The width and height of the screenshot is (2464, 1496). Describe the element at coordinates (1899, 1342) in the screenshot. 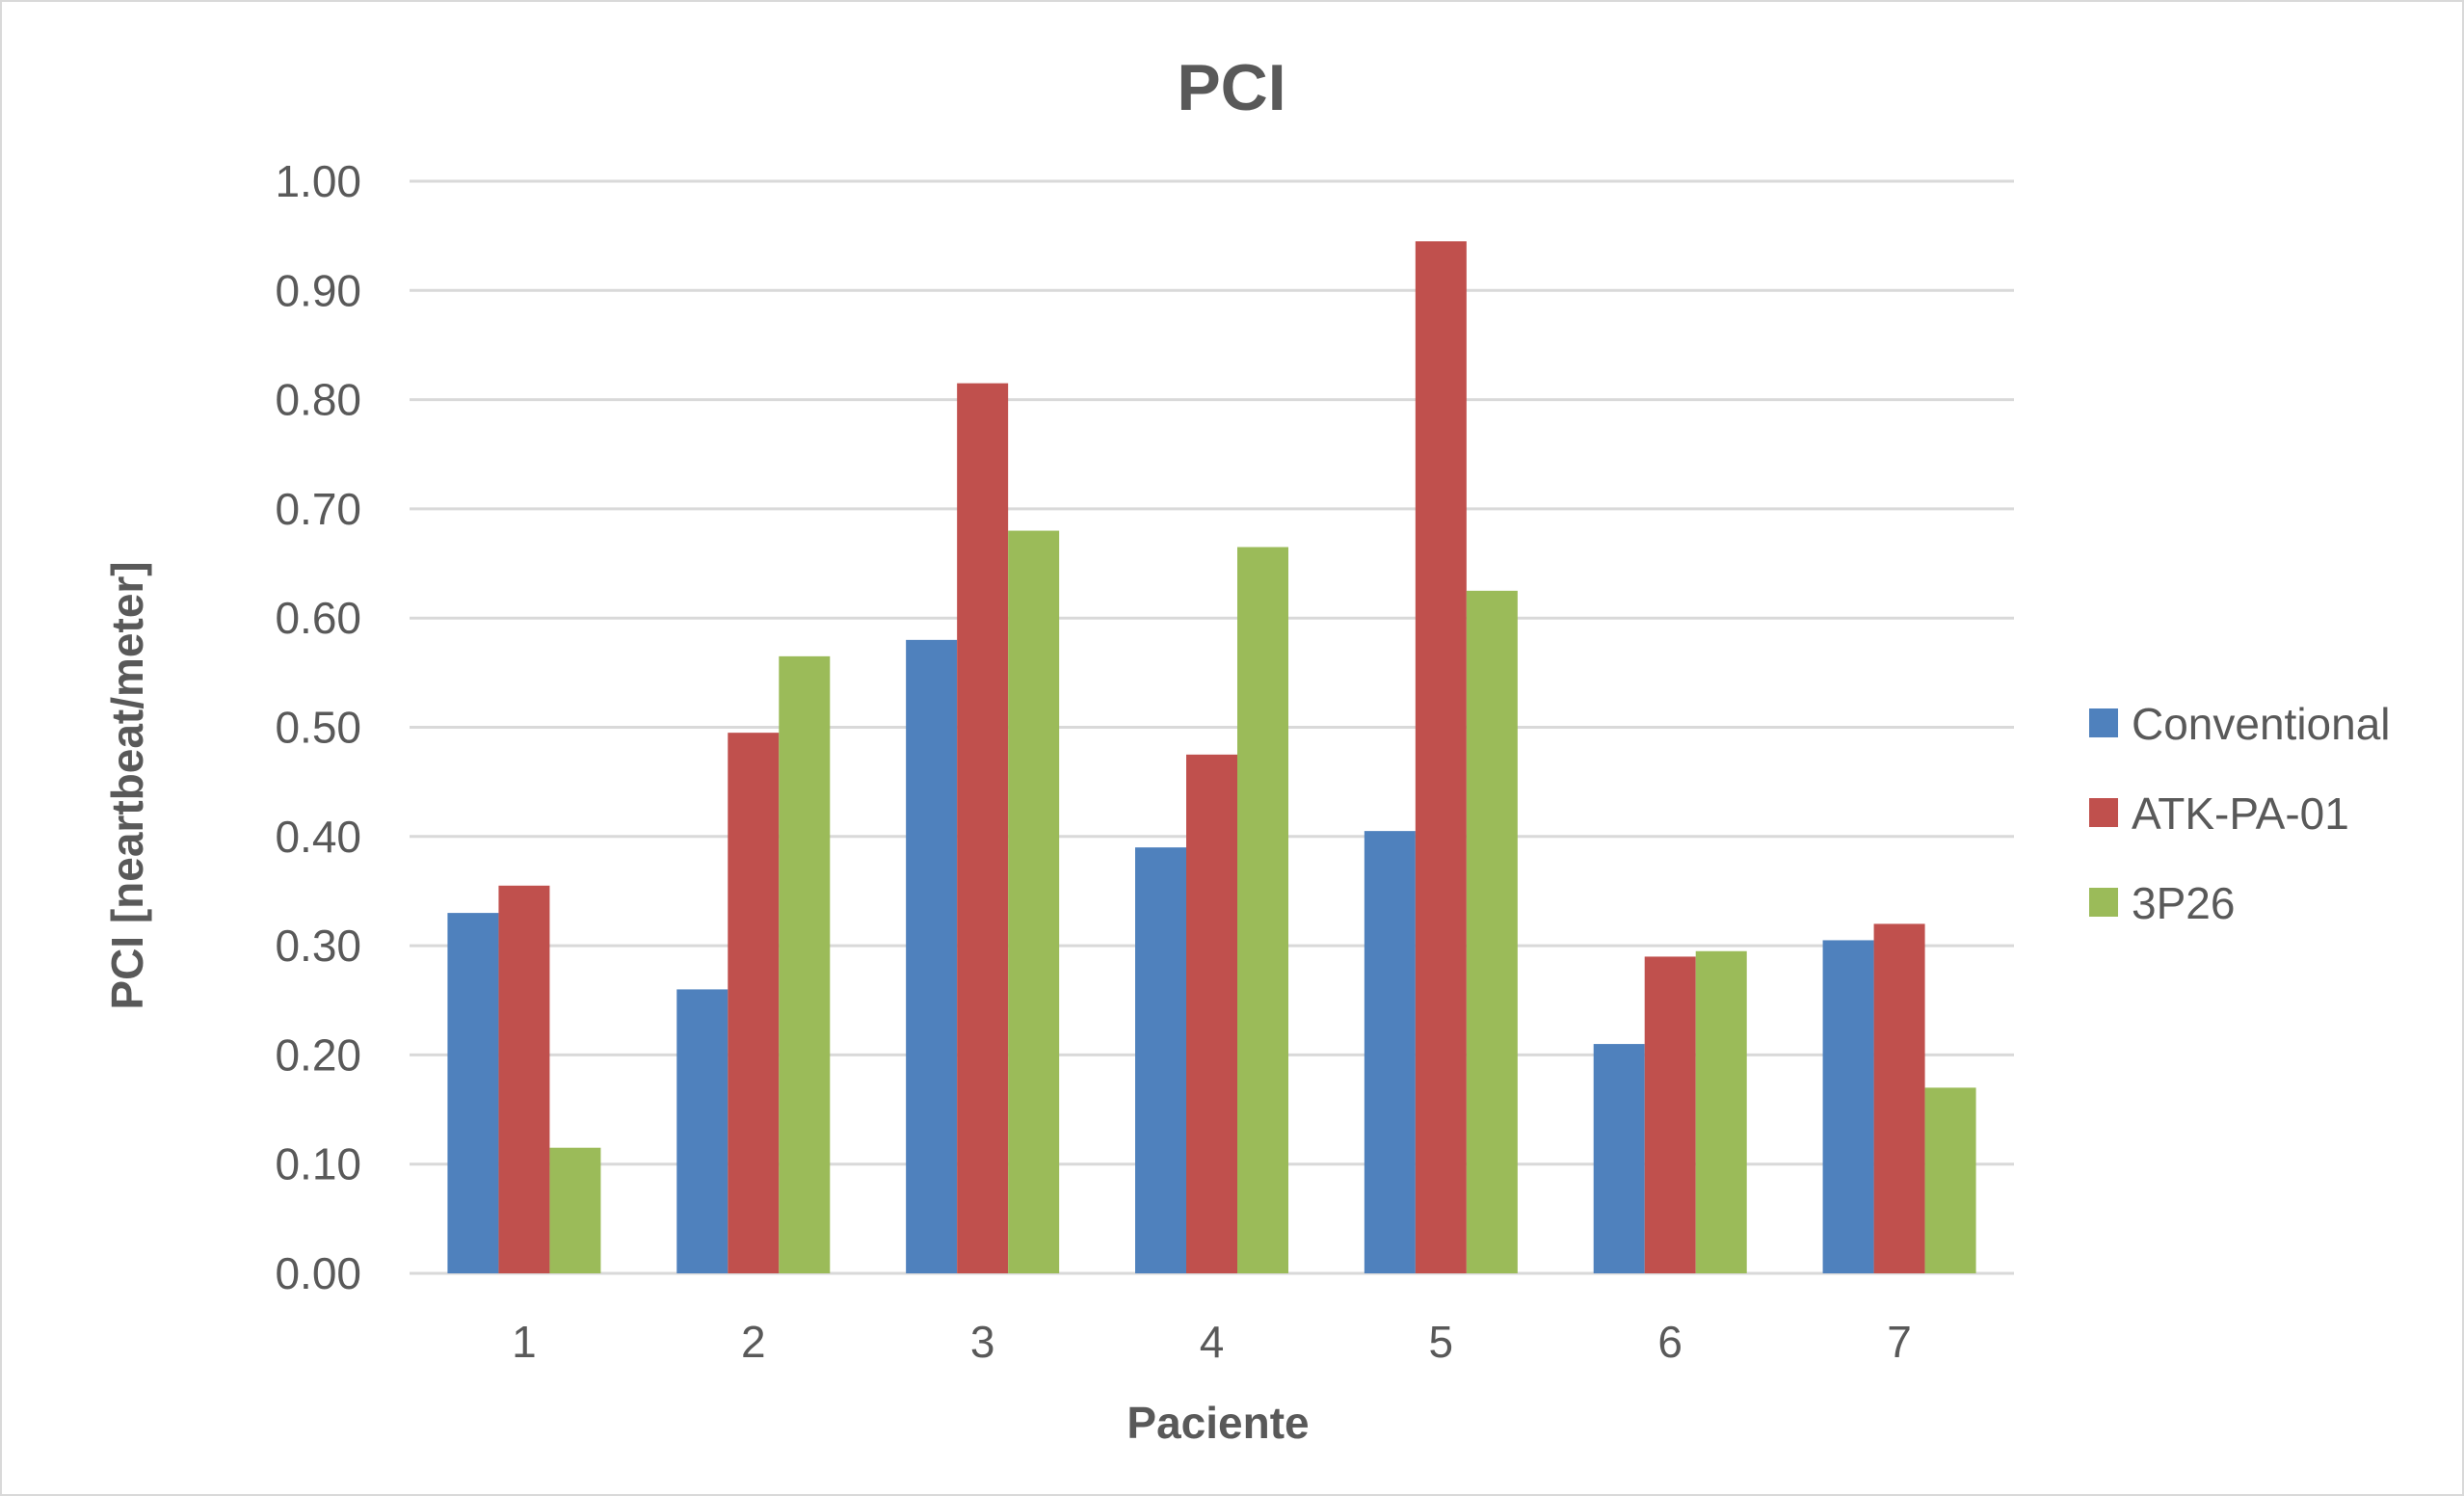

I see `x-tick-label: 7` at that location.